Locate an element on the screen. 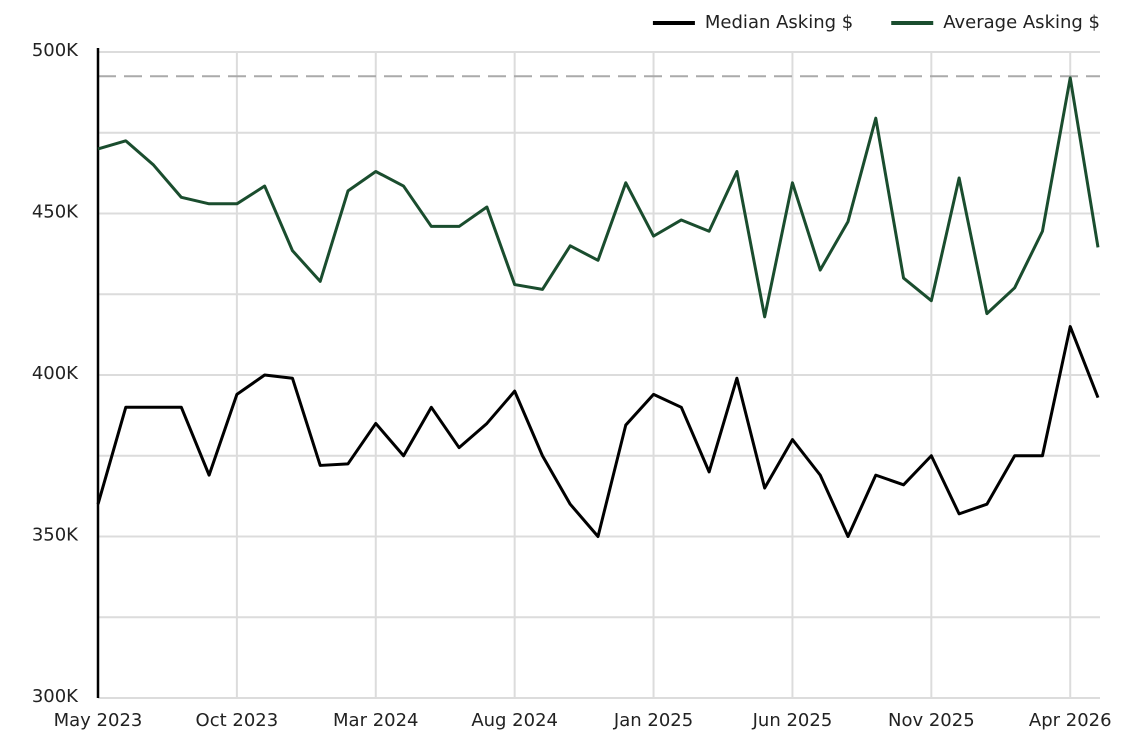  y-tick-label: 500K is located at coordinates (55, 50).